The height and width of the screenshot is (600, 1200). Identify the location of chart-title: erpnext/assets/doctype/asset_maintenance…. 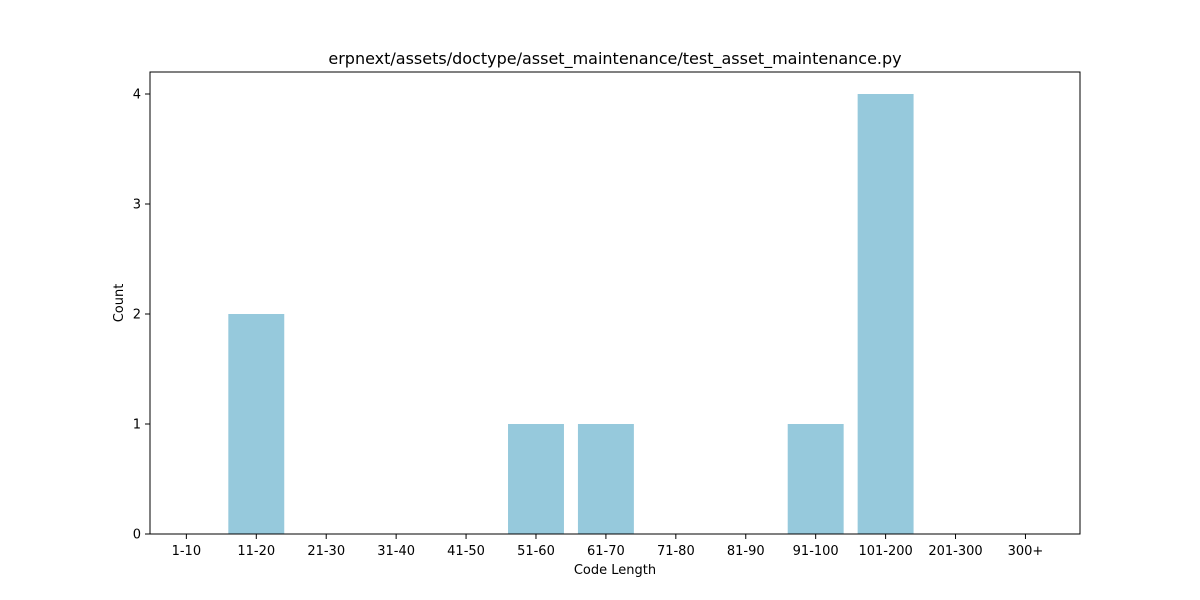
(614, 59).